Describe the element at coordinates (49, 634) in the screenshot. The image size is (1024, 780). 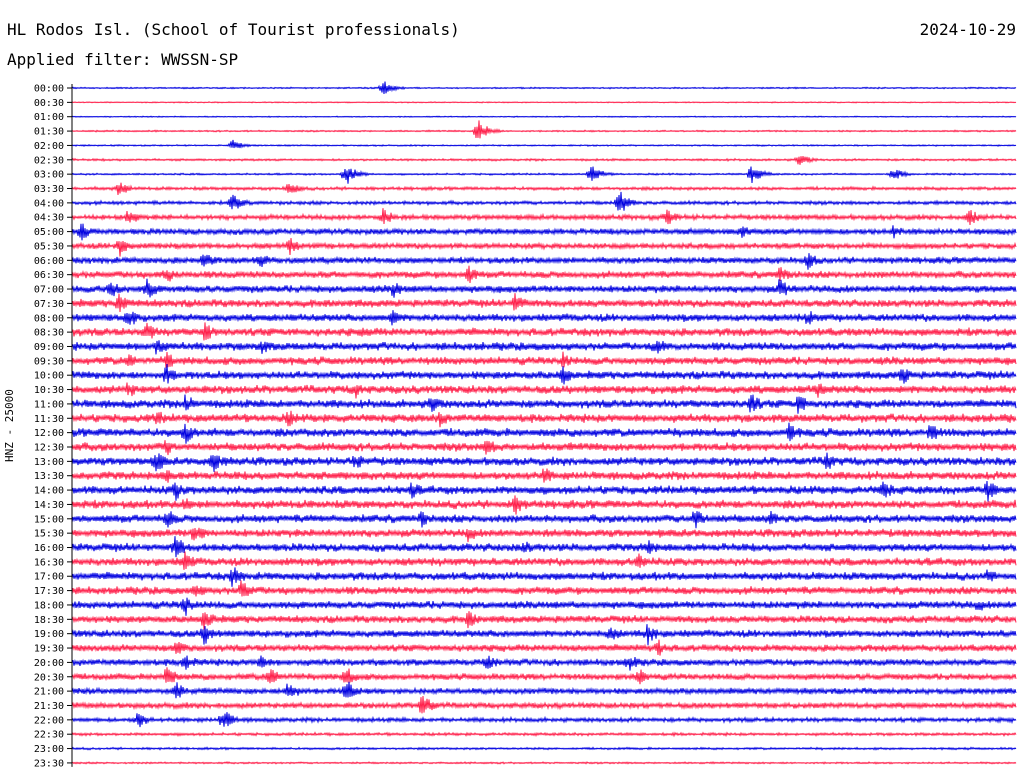
I see `y-tick-label: 19:00` at that location.